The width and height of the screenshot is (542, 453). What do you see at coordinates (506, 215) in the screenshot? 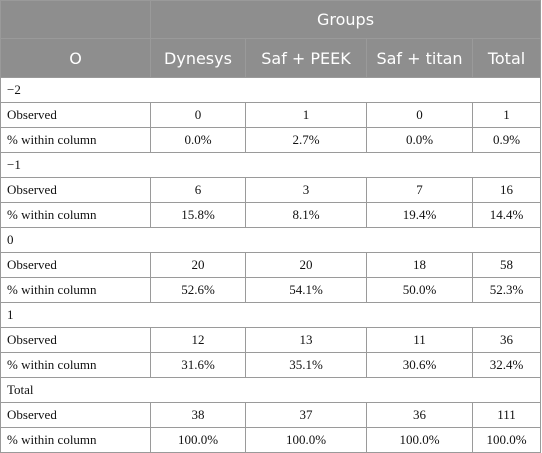
I see `table-cell: 14.4%` at bounding box center [506, 215].